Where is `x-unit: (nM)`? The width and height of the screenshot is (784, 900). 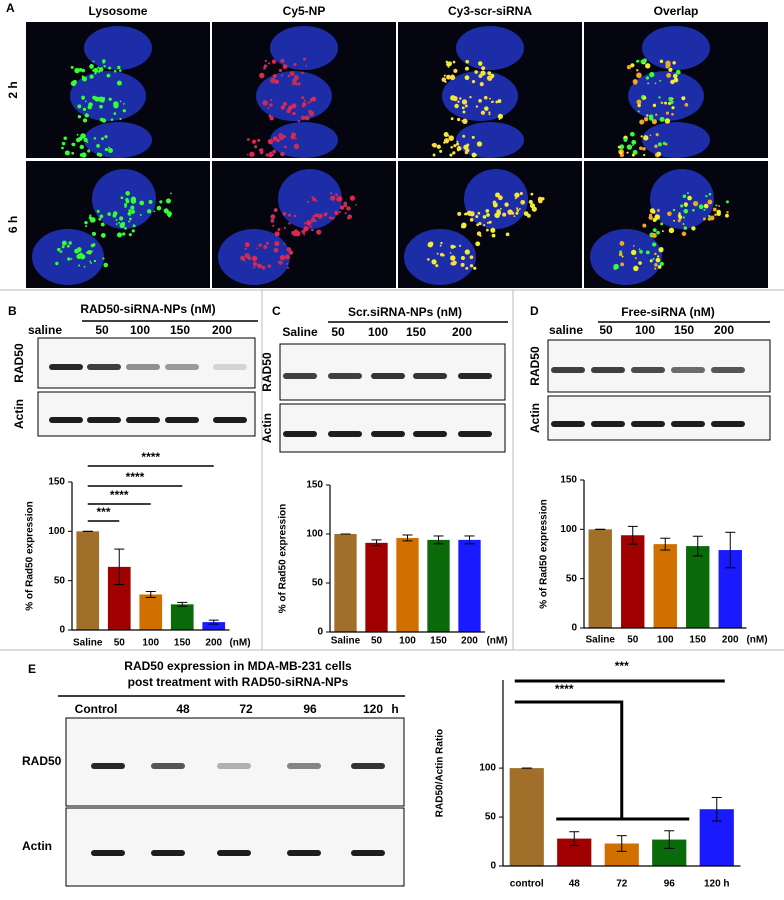
x-unit: (nM) is located at coordinates (496, 641).